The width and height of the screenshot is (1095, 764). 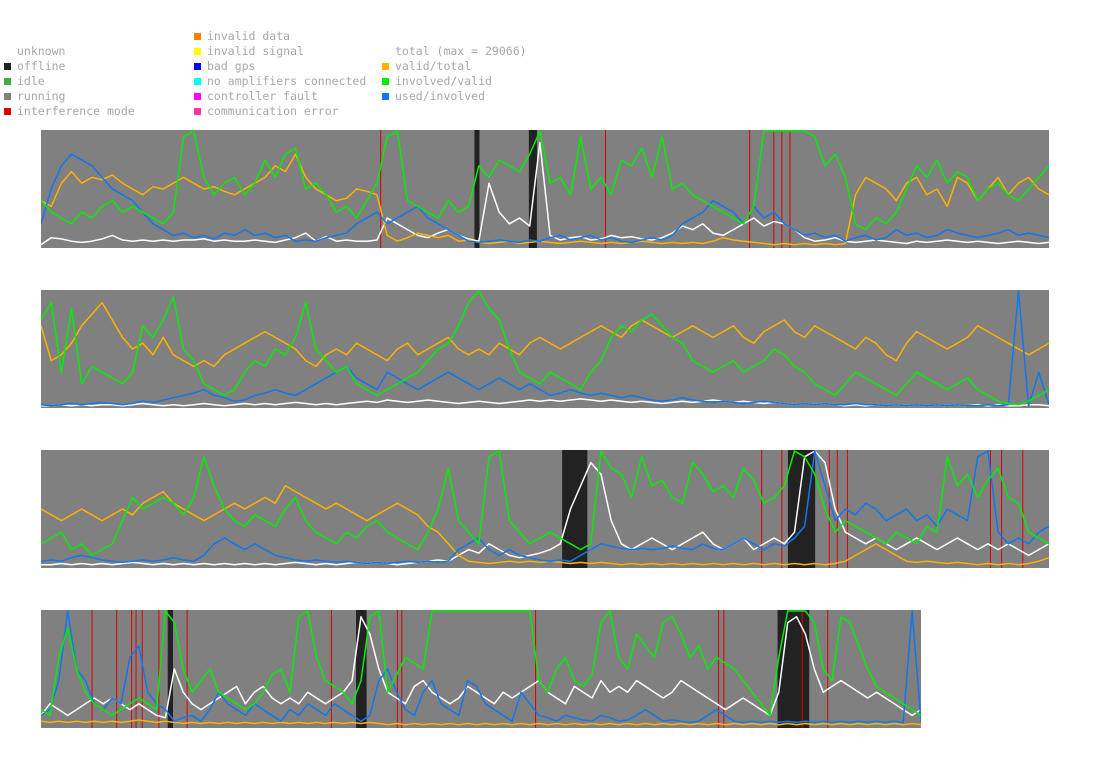 I want to click on series-total, so click(x=545, y=193).